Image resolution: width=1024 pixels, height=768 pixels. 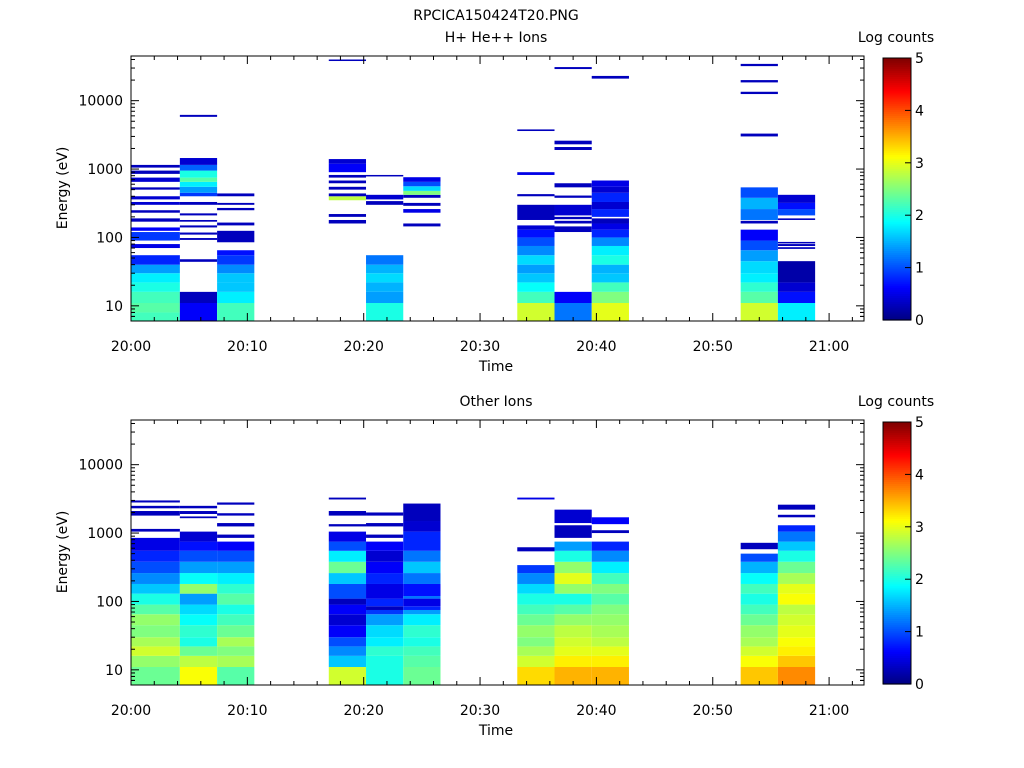 I want to click on colorbar-tick-label: 0, so click(x=919, y=321).